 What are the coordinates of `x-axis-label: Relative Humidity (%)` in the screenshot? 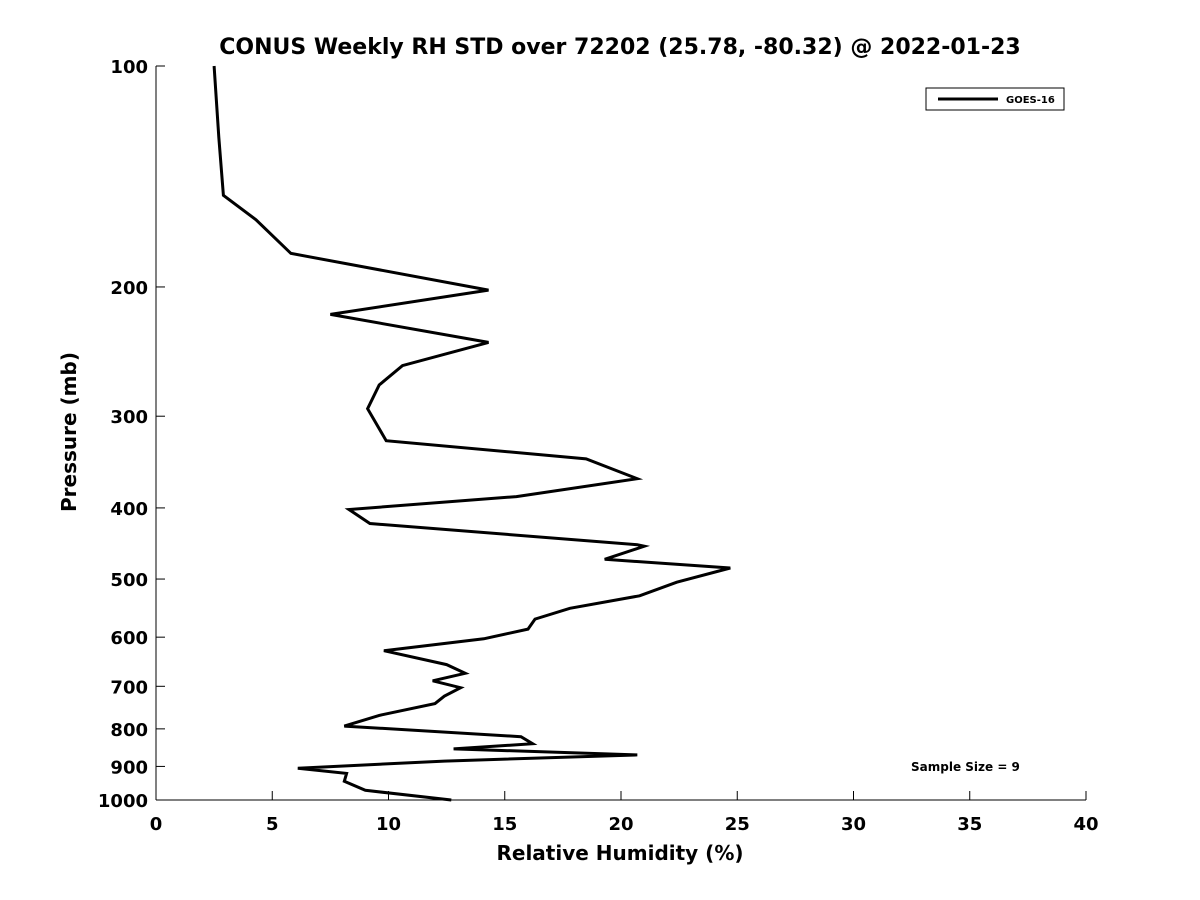 It's located at (619, 853).